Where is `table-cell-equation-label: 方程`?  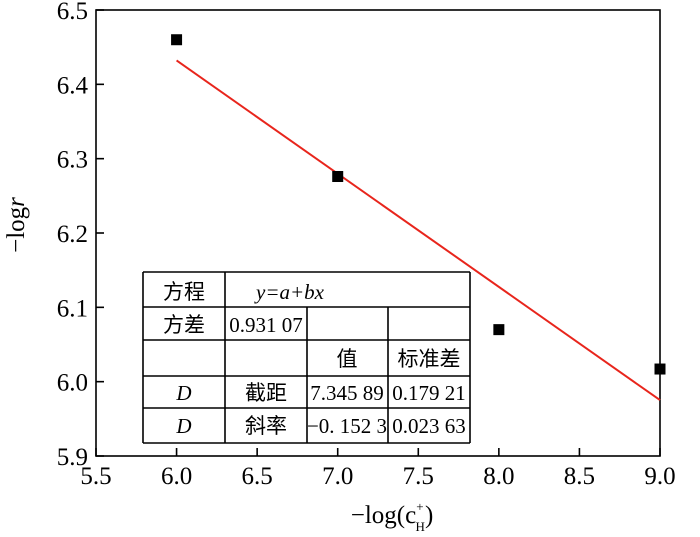
table-cell-equation-label: 方程 is located at coordinates (184, 292).